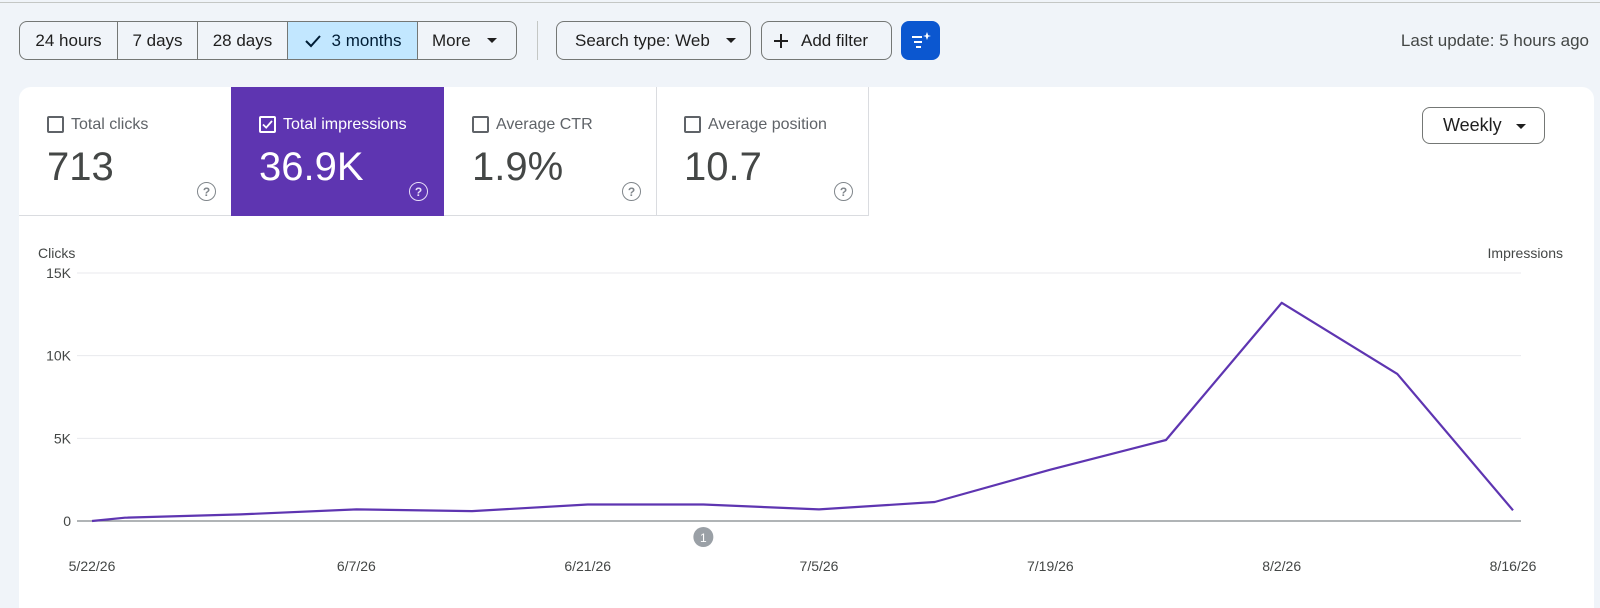 The height and width of the screenshot is (608, 1600). What do you see at coordinates (356, 566) in the screenshot?
I see `x-tick-label: 6/7/26` at bounding box center [356, 566].